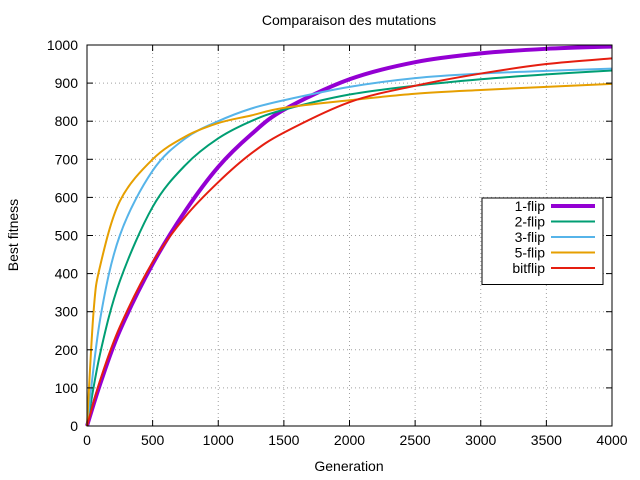 This screenshot has width=640, height=480. I want to click on x-tick-label: 4000, so click(611, 440).